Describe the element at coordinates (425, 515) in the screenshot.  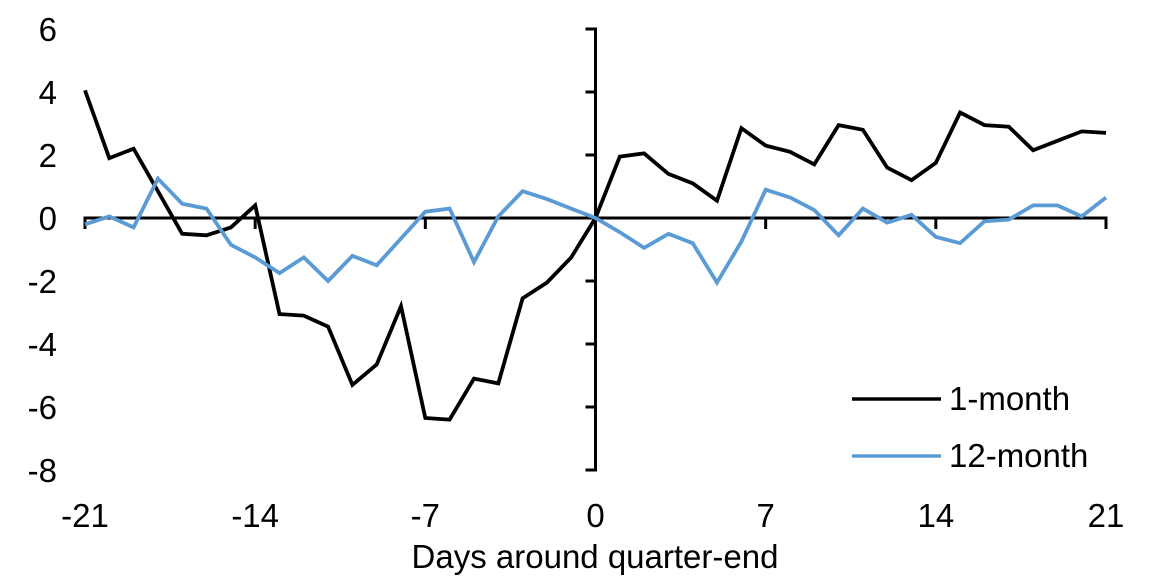
I see `x-tick-label: -7` at that location.